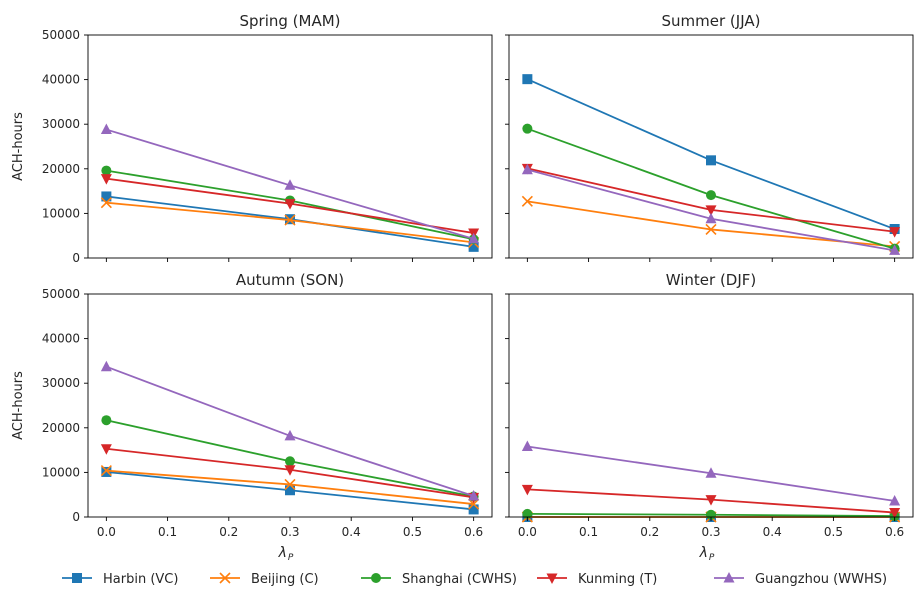 This screenshot has width=915, height=593. I want to click on legend-label: Guangzhou (WWHS), so click(821, 579).